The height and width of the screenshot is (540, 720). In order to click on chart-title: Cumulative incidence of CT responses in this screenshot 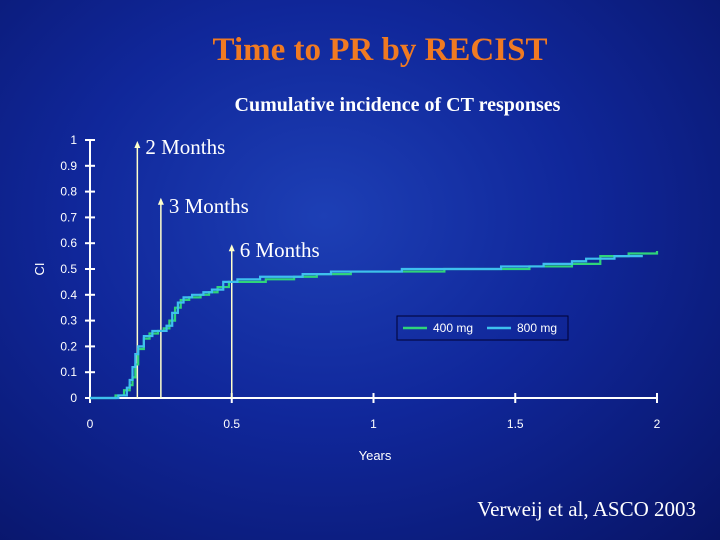, I will do `click(397, 105)`.